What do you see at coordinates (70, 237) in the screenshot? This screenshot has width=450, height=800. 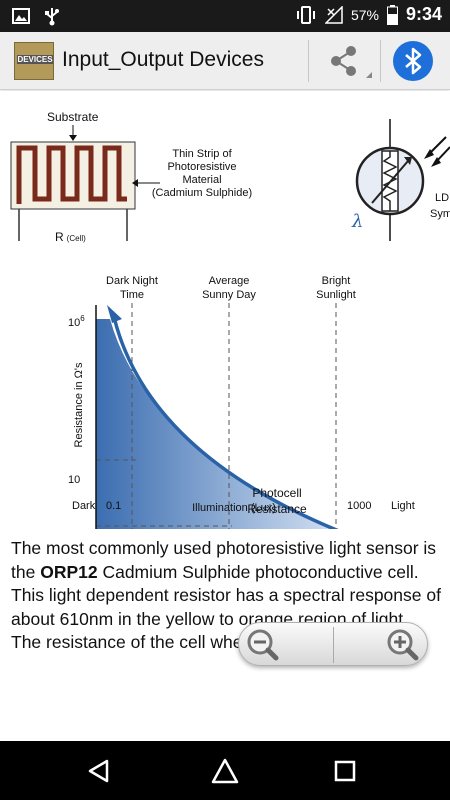 I see `r-label: R (Cell)` at bounding box center [70, 237].